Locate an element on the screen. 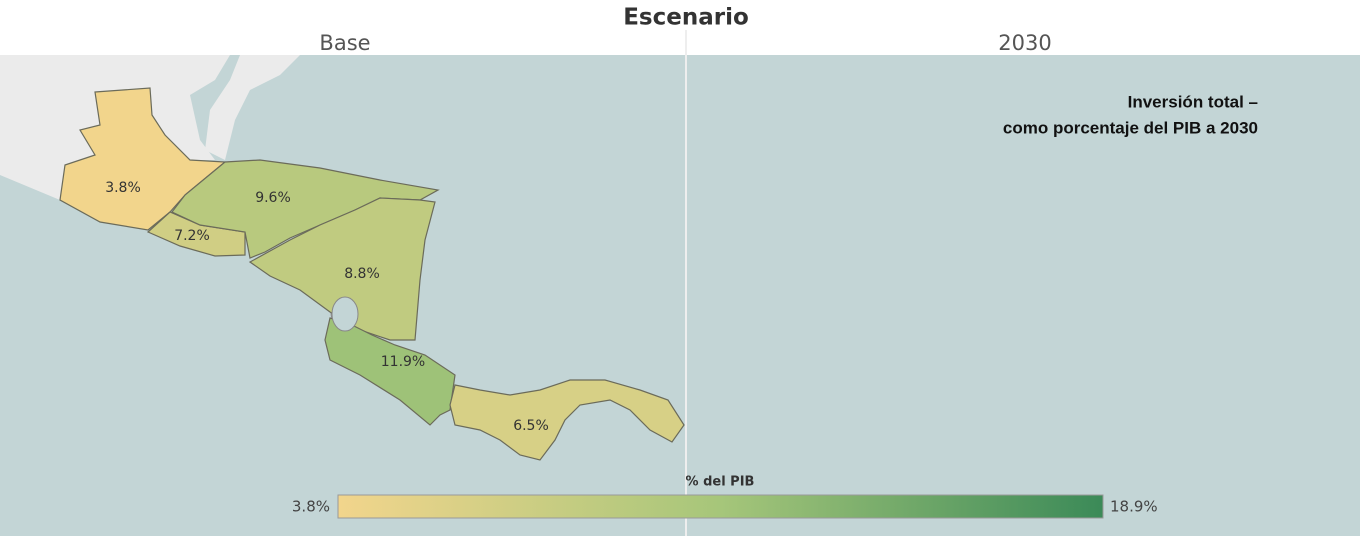 The height and width of the screenshot is (540, 1360). annotation: como porcentaje del PIB a 2030 is located at coordinates (1130, 127).